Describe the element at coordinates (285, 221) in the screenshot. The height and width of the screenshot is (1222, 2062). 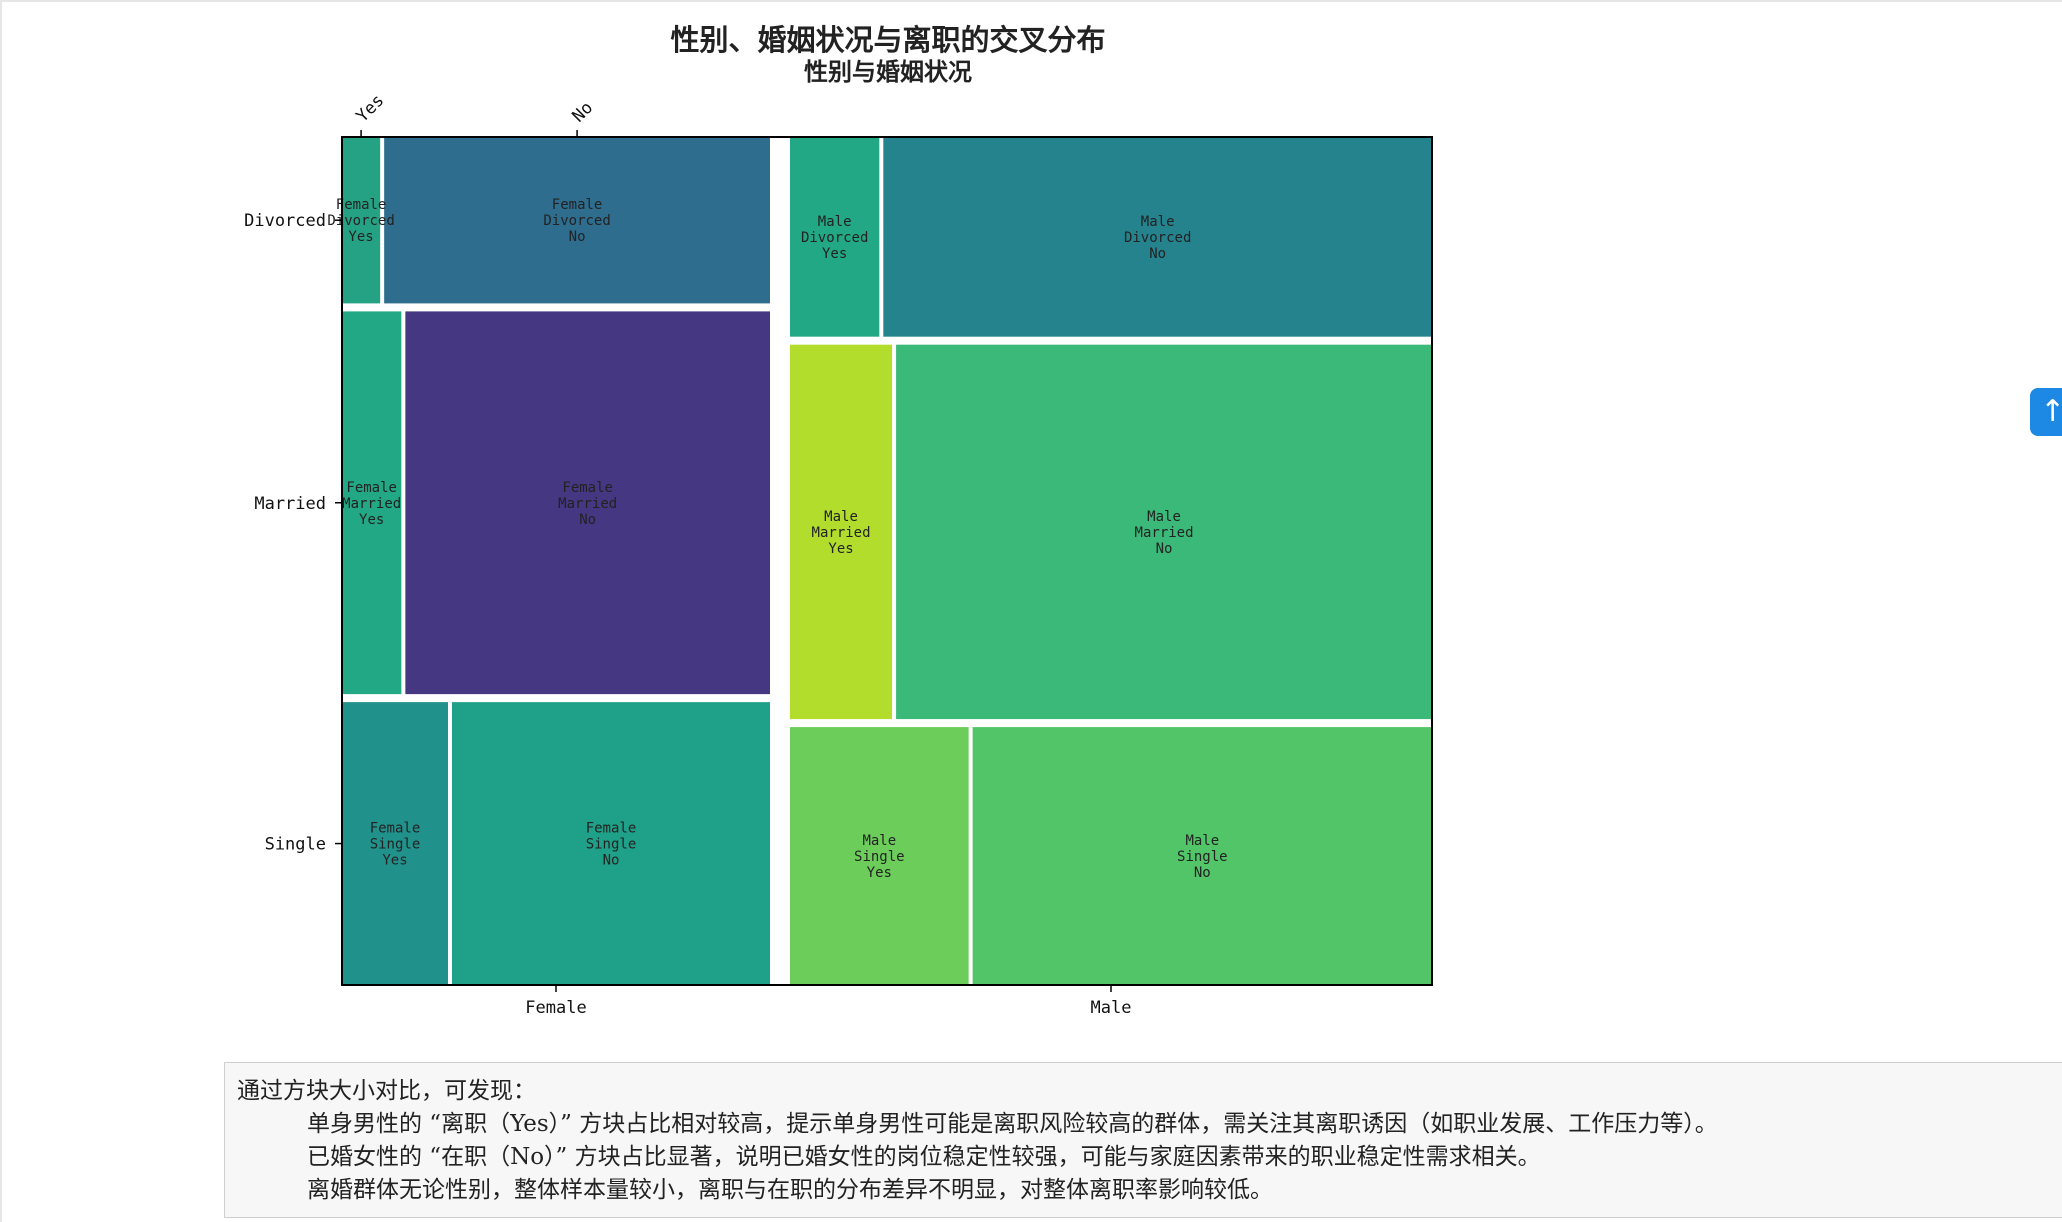
I see `y-tick-label: Divorced` at that location.